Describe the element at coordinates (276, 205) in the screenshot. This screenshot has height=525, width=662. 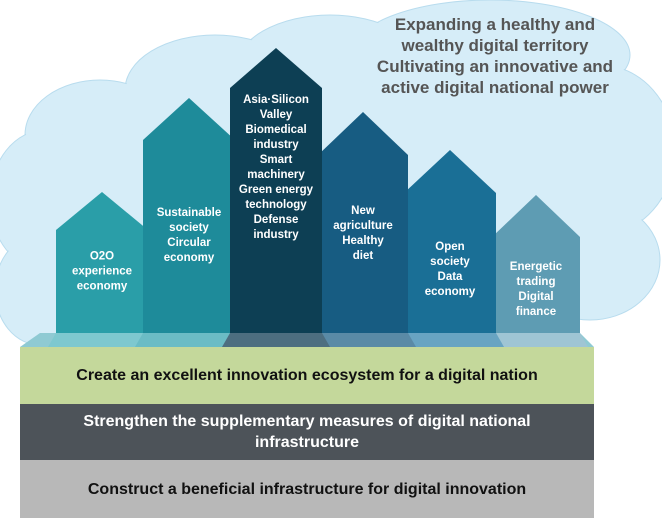
I see `pillar-label-line: technology` at that location.